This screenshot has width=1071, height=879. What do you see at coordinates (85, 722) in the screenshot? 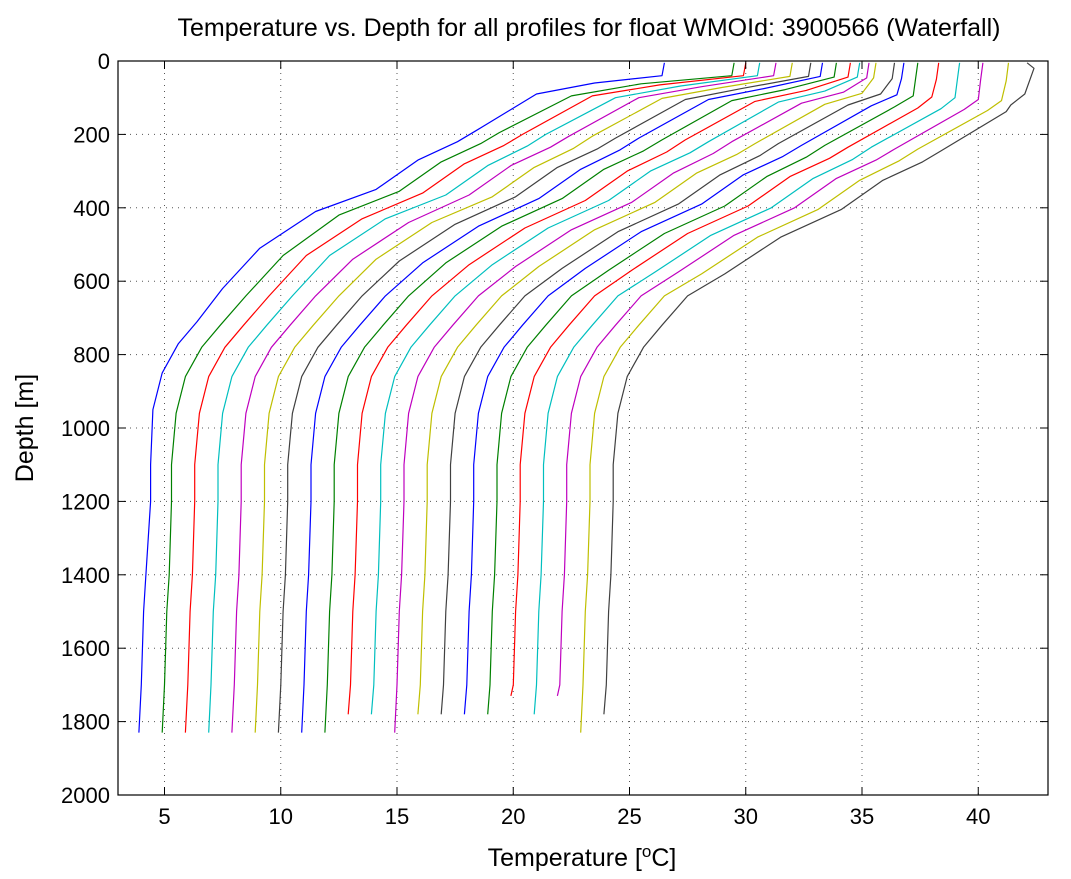
I see `y-tick-label: 1800` at bounding box center [85, 722].